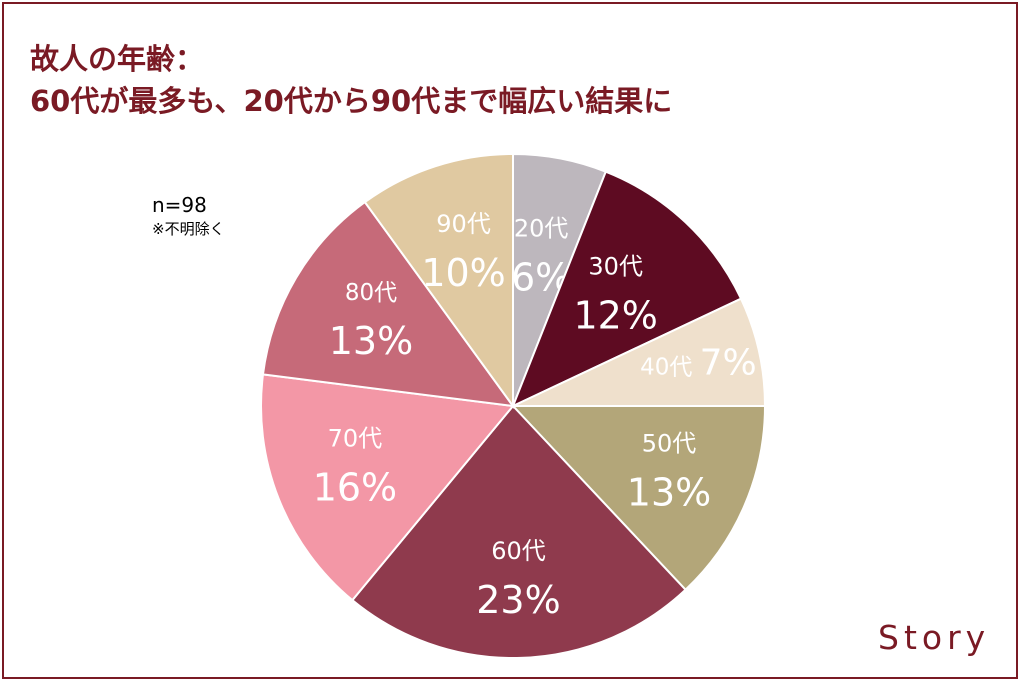  What do you see at coordinates (355, 439) in the screenshot?
I see `slice-category-label: 70代` at bounding box center [355, 439].